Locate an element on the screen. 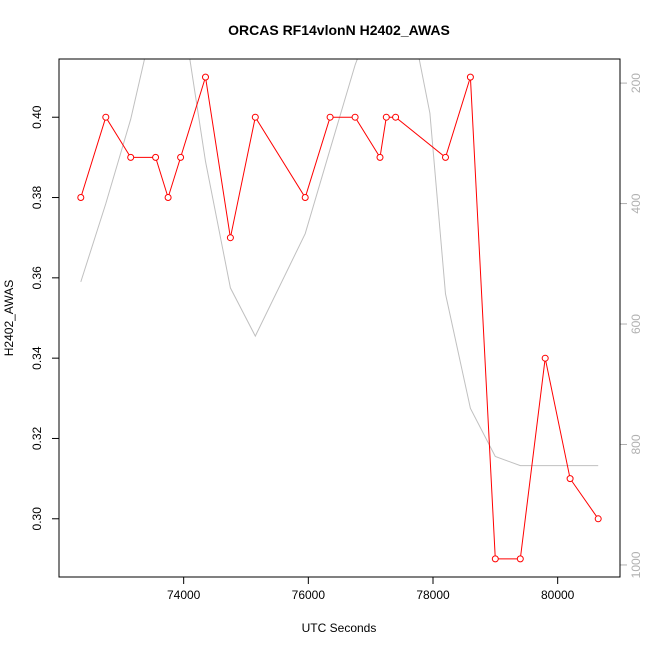  right-y-tick-label: 400 is located at coordinates (636, 203).